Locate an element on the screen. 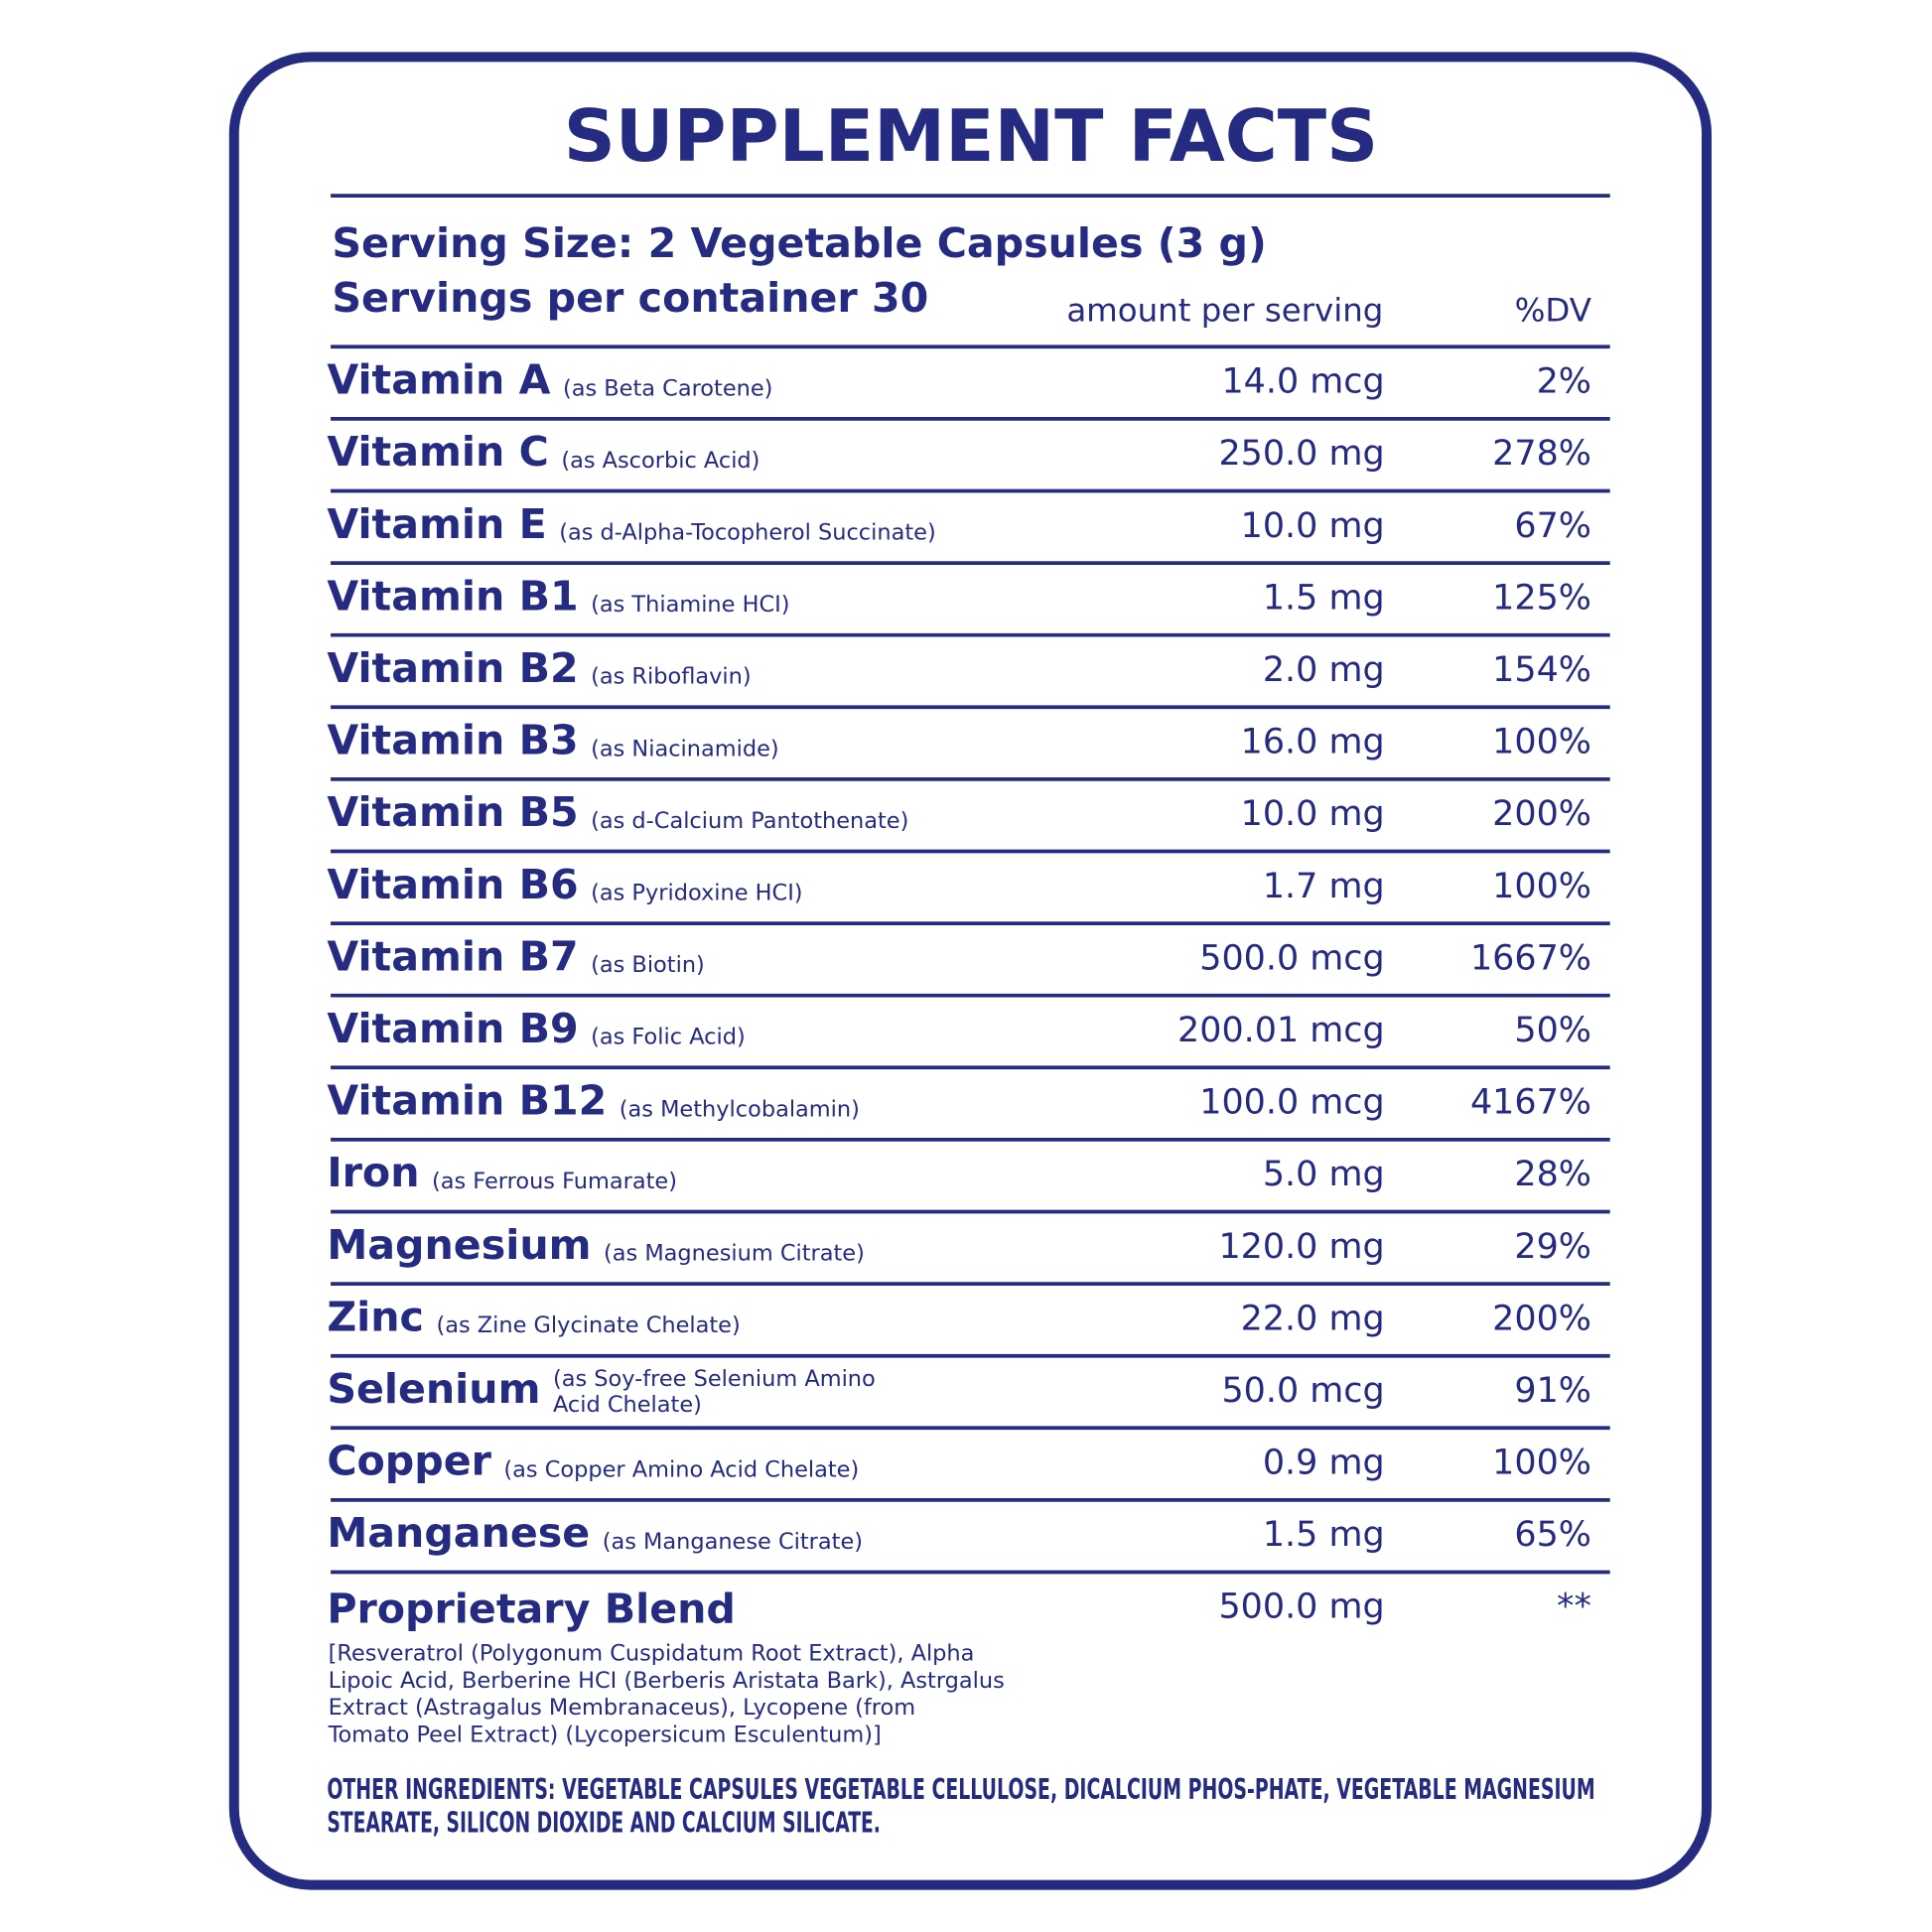 The width and height of the screenshot is (1932, 1932). nutrient-source: (as Manganese Citrate) is located at coordinates (733, 1542).